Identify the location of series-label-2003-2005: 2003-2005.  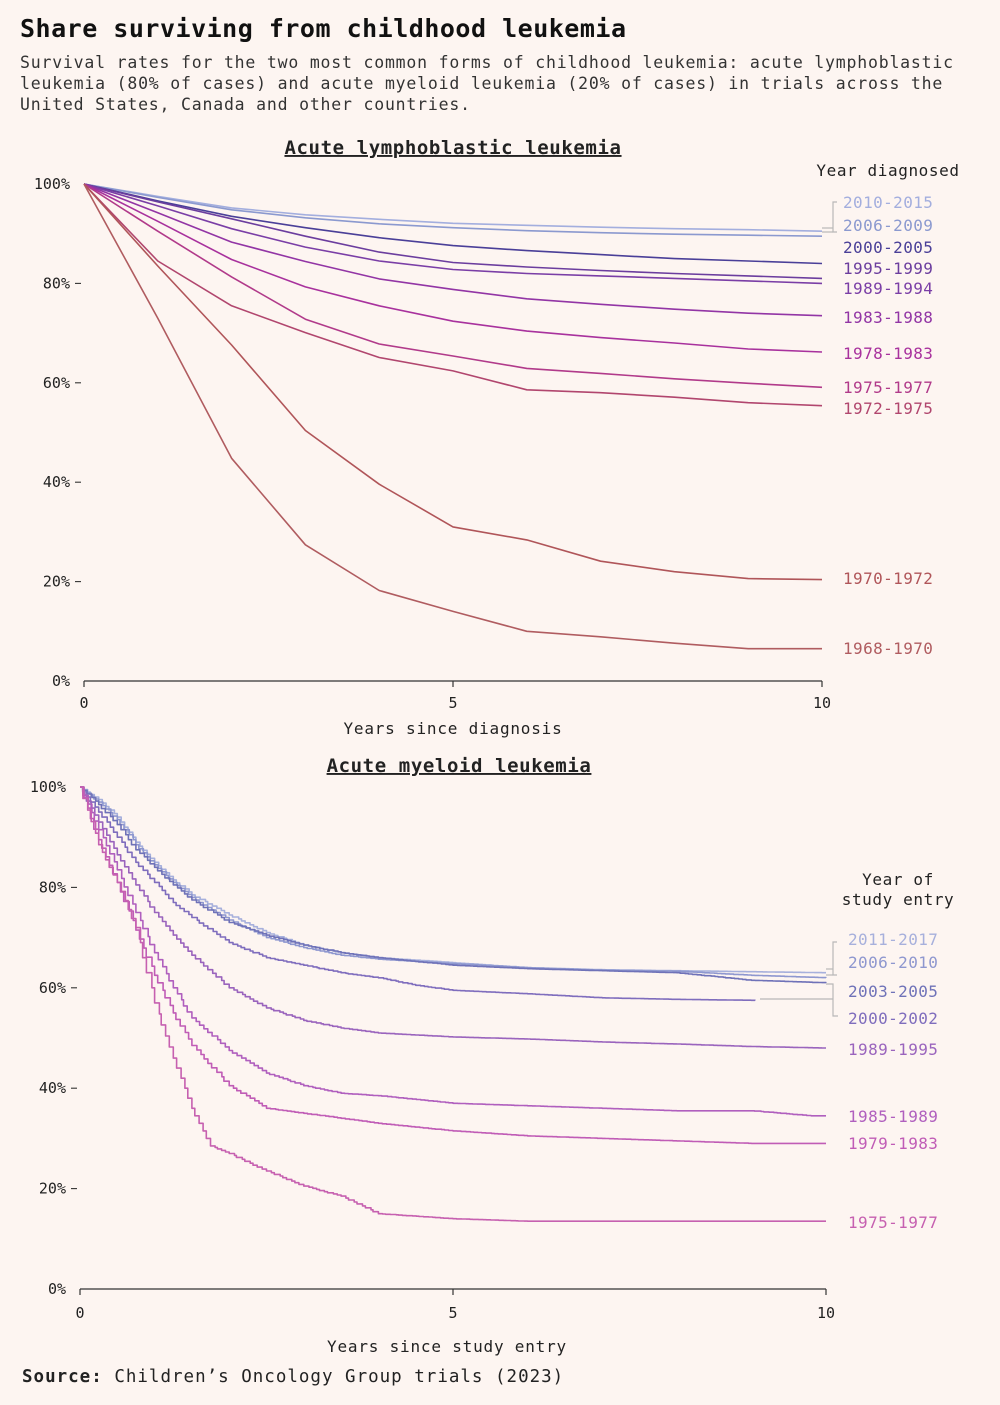
(893, 991).